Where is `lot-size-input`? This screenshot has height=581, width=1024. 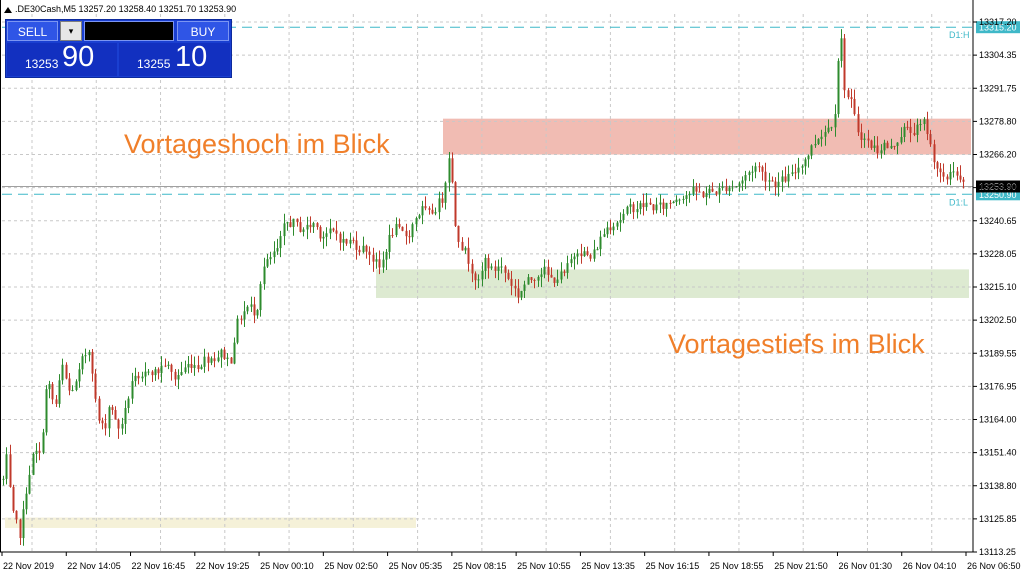 lot-size-input is located at coordinates (129, 31).